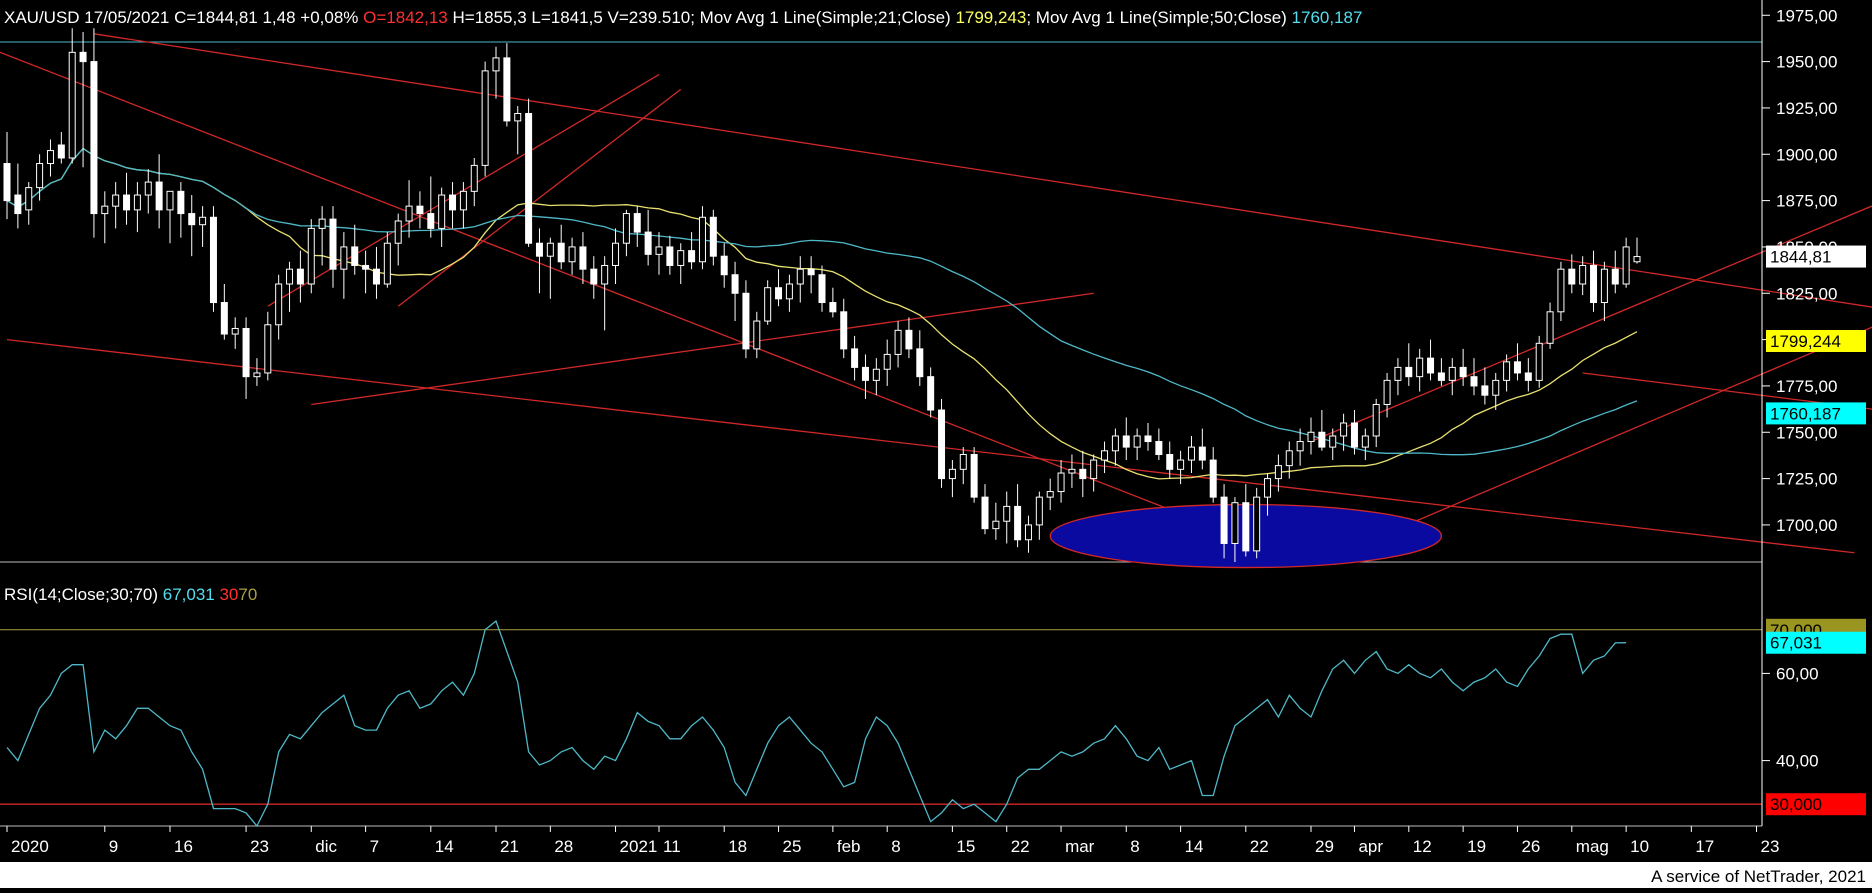  What do you see at coordinates (1797, 673) in the screenshot?
I see `rsi-tick-label: 60,00` at bounding box center [1797, 673].